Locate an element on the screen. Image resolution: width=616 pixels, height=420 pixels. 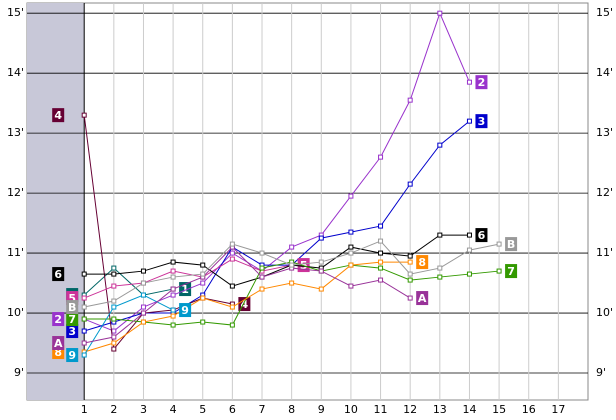
x-tick-label: 15 is located at coordinates (499, 409).